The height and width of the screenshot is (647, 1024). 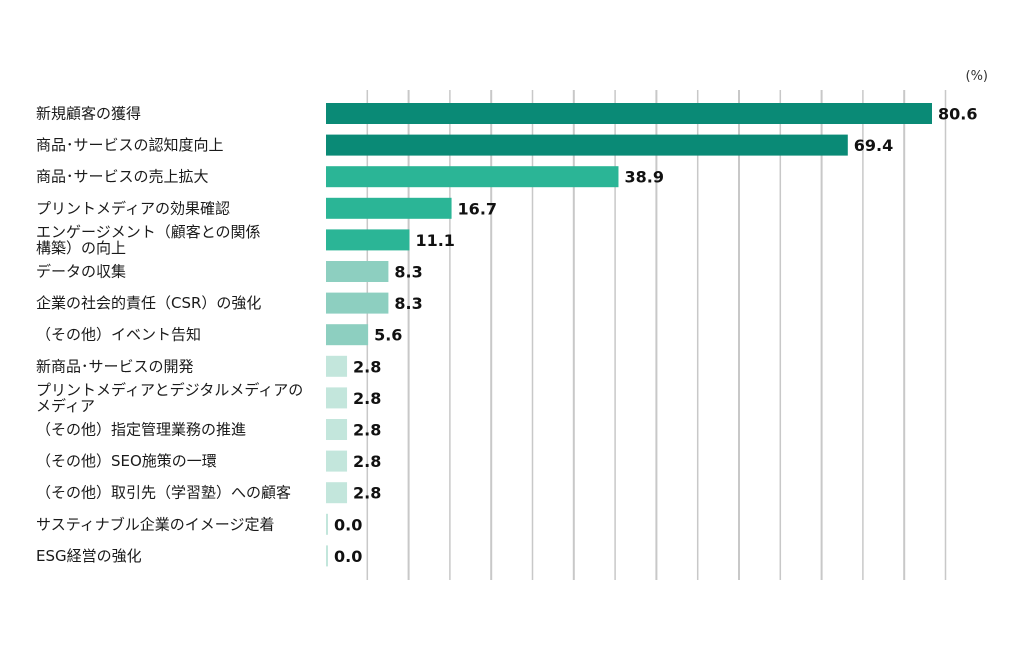 I want to click on category-label: プリントメディアの効果確認, so click(x=133, y=208).